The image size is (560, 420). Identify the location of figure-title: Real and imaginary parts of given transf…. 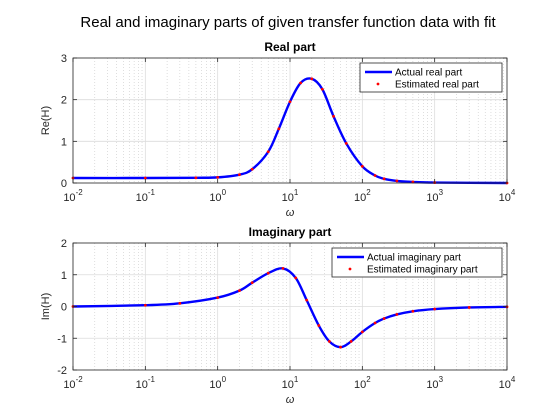
(288, 22).